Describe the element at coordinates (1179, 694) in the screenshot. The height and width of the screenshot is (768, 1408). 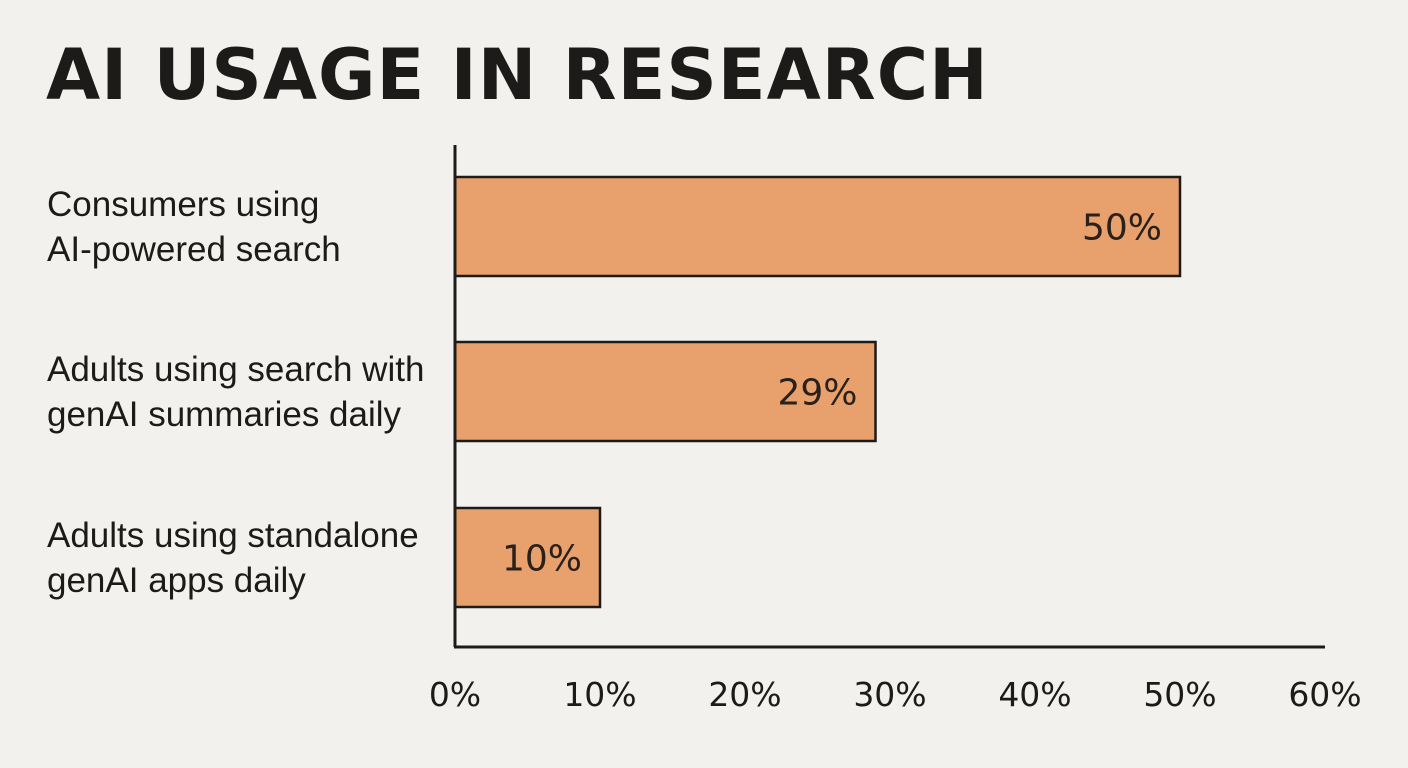
I see `x-tick-label-6: 50%` at that location.